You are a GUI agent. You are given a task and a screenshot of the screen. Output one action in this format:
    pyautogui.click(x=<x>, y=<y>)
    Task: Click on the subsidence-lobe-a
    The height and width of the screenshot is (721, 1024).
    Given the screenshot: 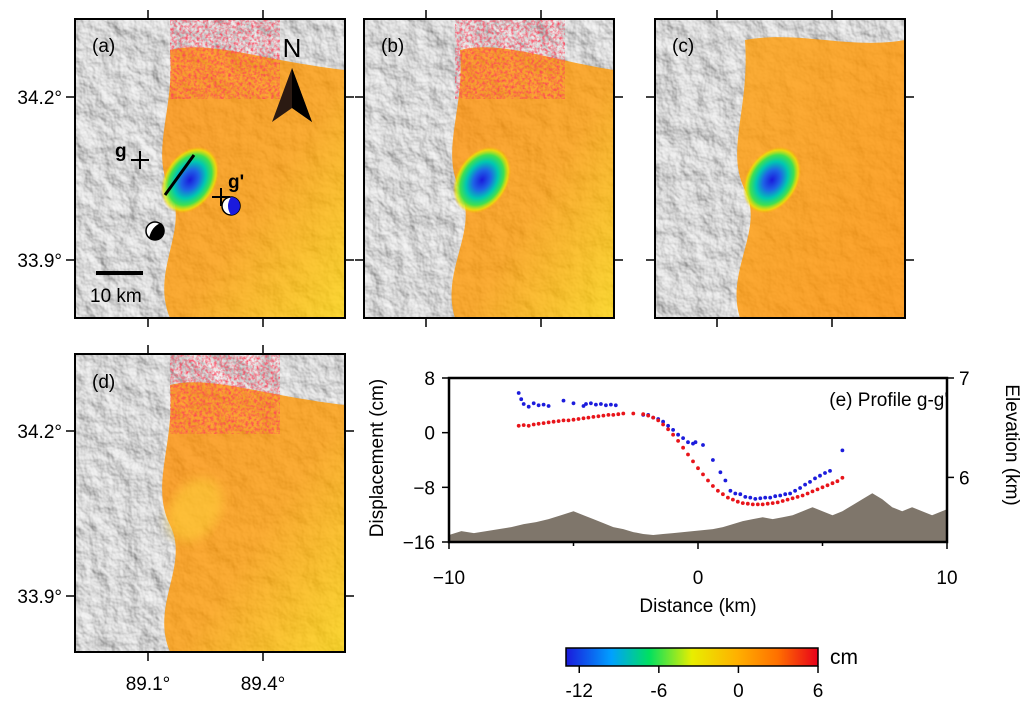 What is the action you would take?
    pyautogui.click(x=190, y=180)
    